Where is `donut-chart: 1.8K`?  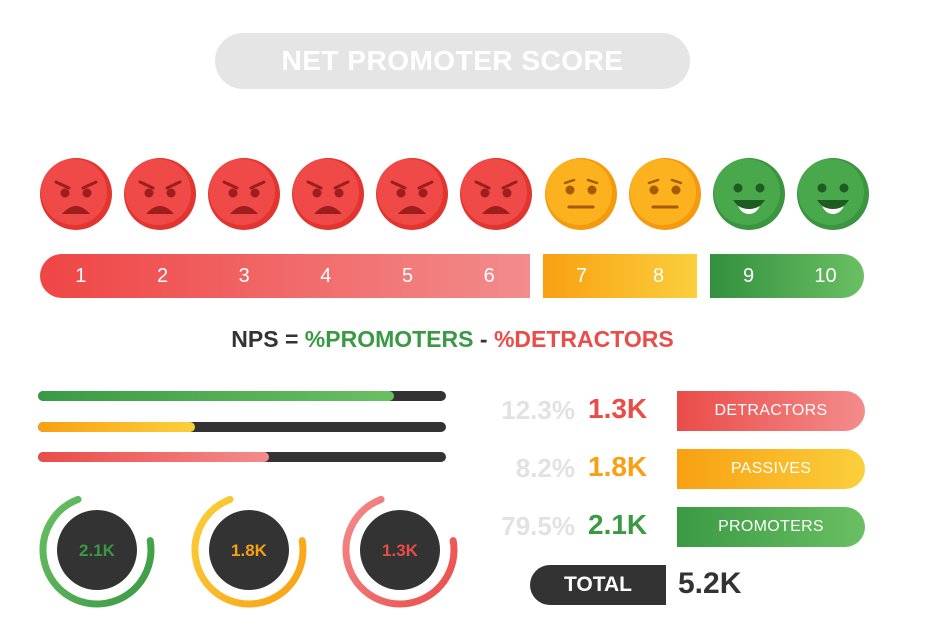 donut-chart: 1.8K is located at coordinates (249, 550).